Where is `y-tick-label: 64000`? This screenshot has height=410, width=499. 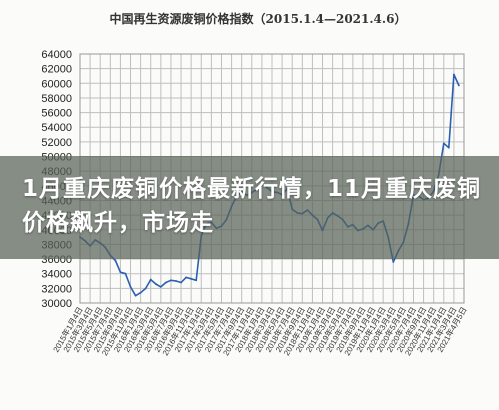 y-tick-label: 64000 is located at coordinates (56, 55).